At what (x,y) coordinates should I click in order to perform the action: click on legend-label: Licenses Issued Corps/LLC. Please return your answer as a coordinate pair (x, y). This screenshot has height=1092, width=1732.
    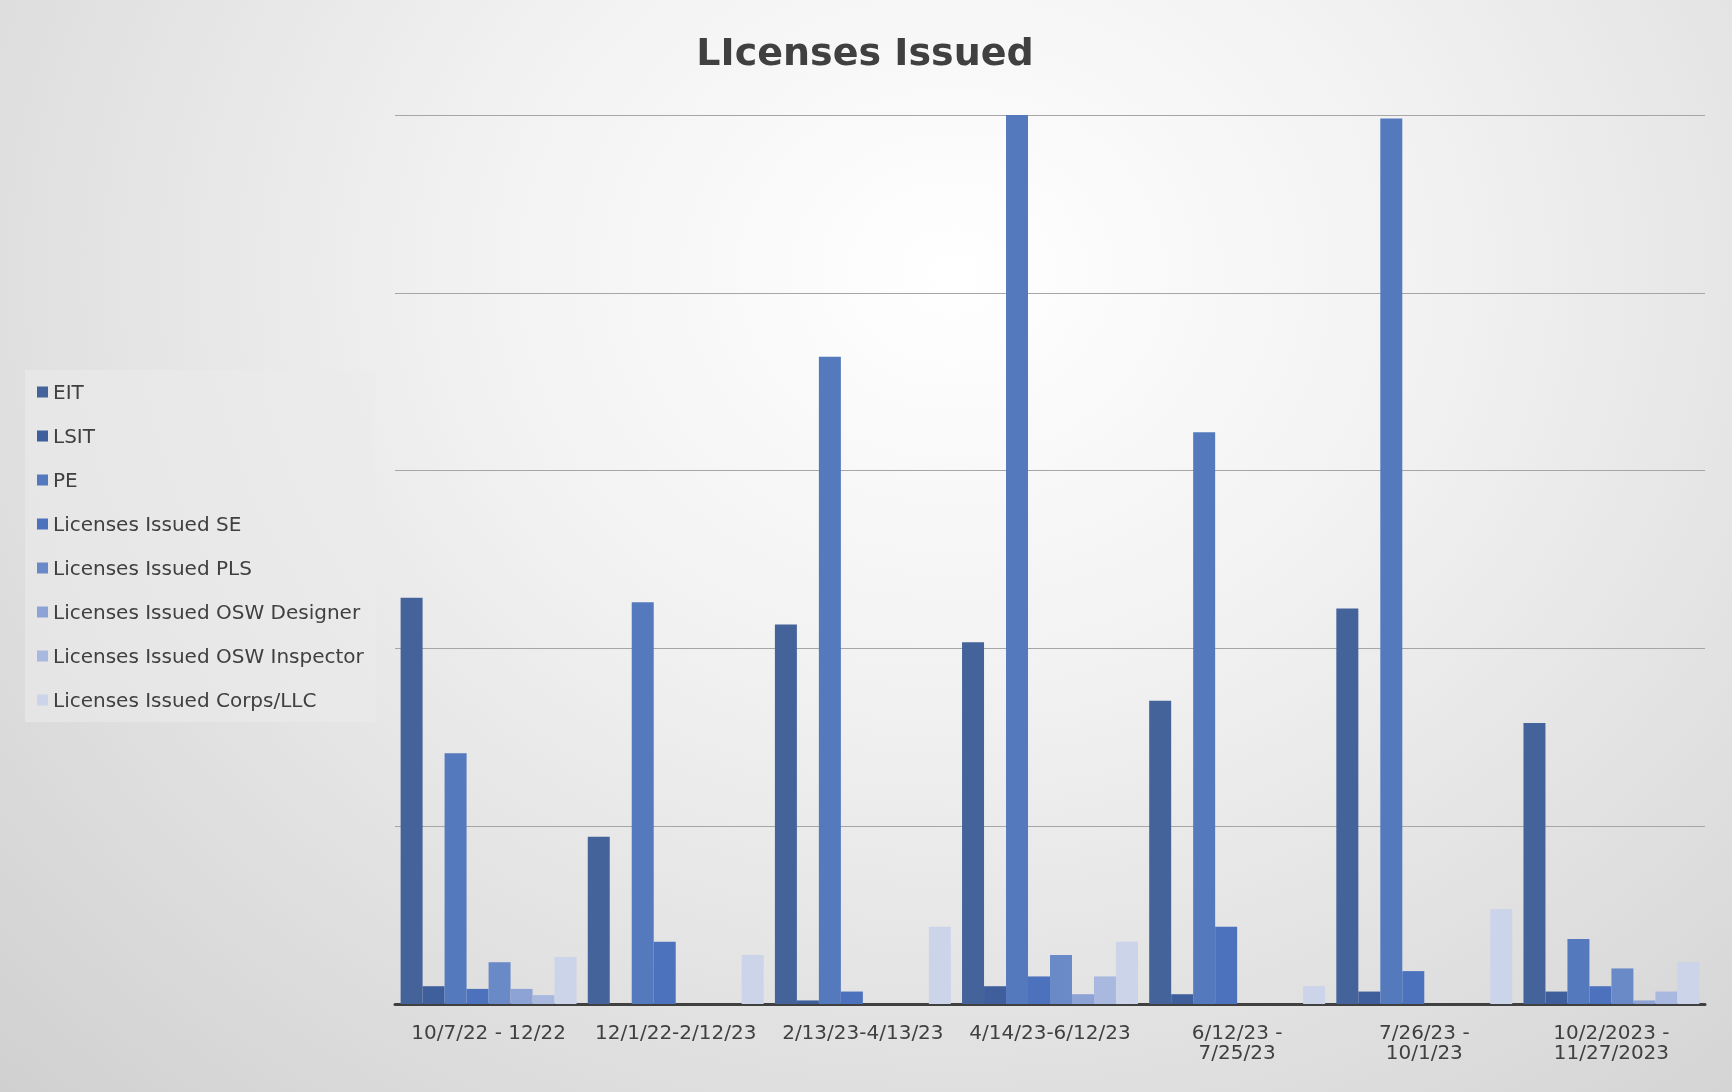
    Looking at the image, I should click on (185, 700).